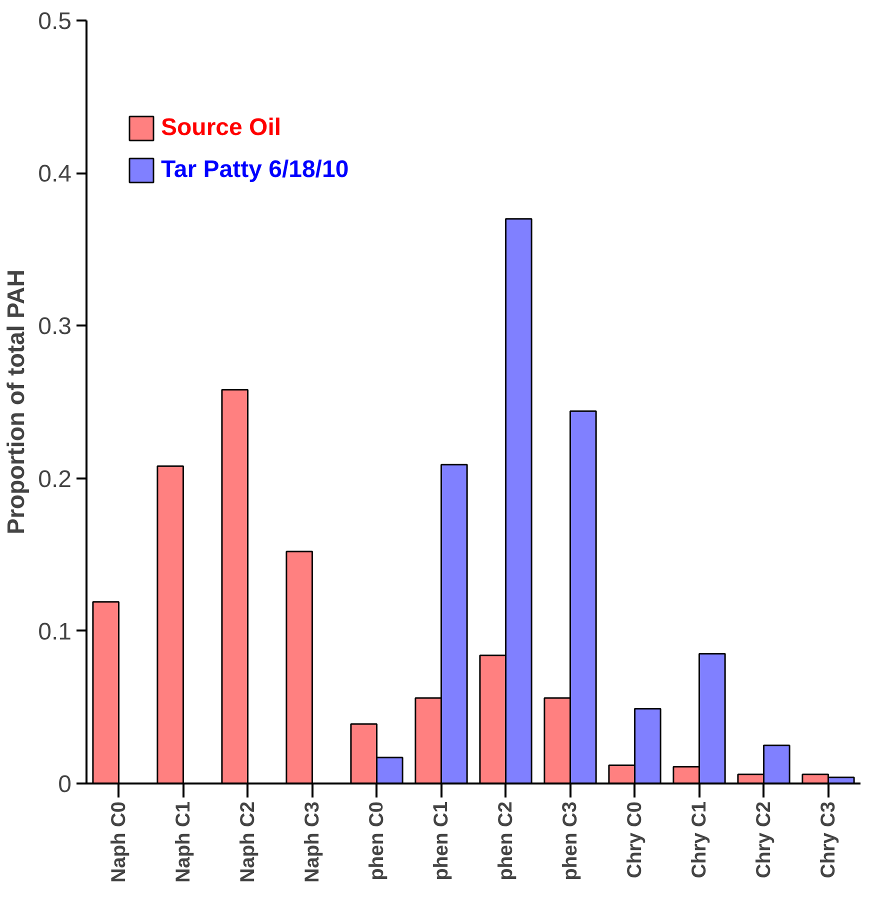 The height and width of the screenshot is (901, 880). What do you see at coordinates (635, 839) in the screenshot?
I see `x-tick-label: Chry C0` at bounding box center [635, 839].